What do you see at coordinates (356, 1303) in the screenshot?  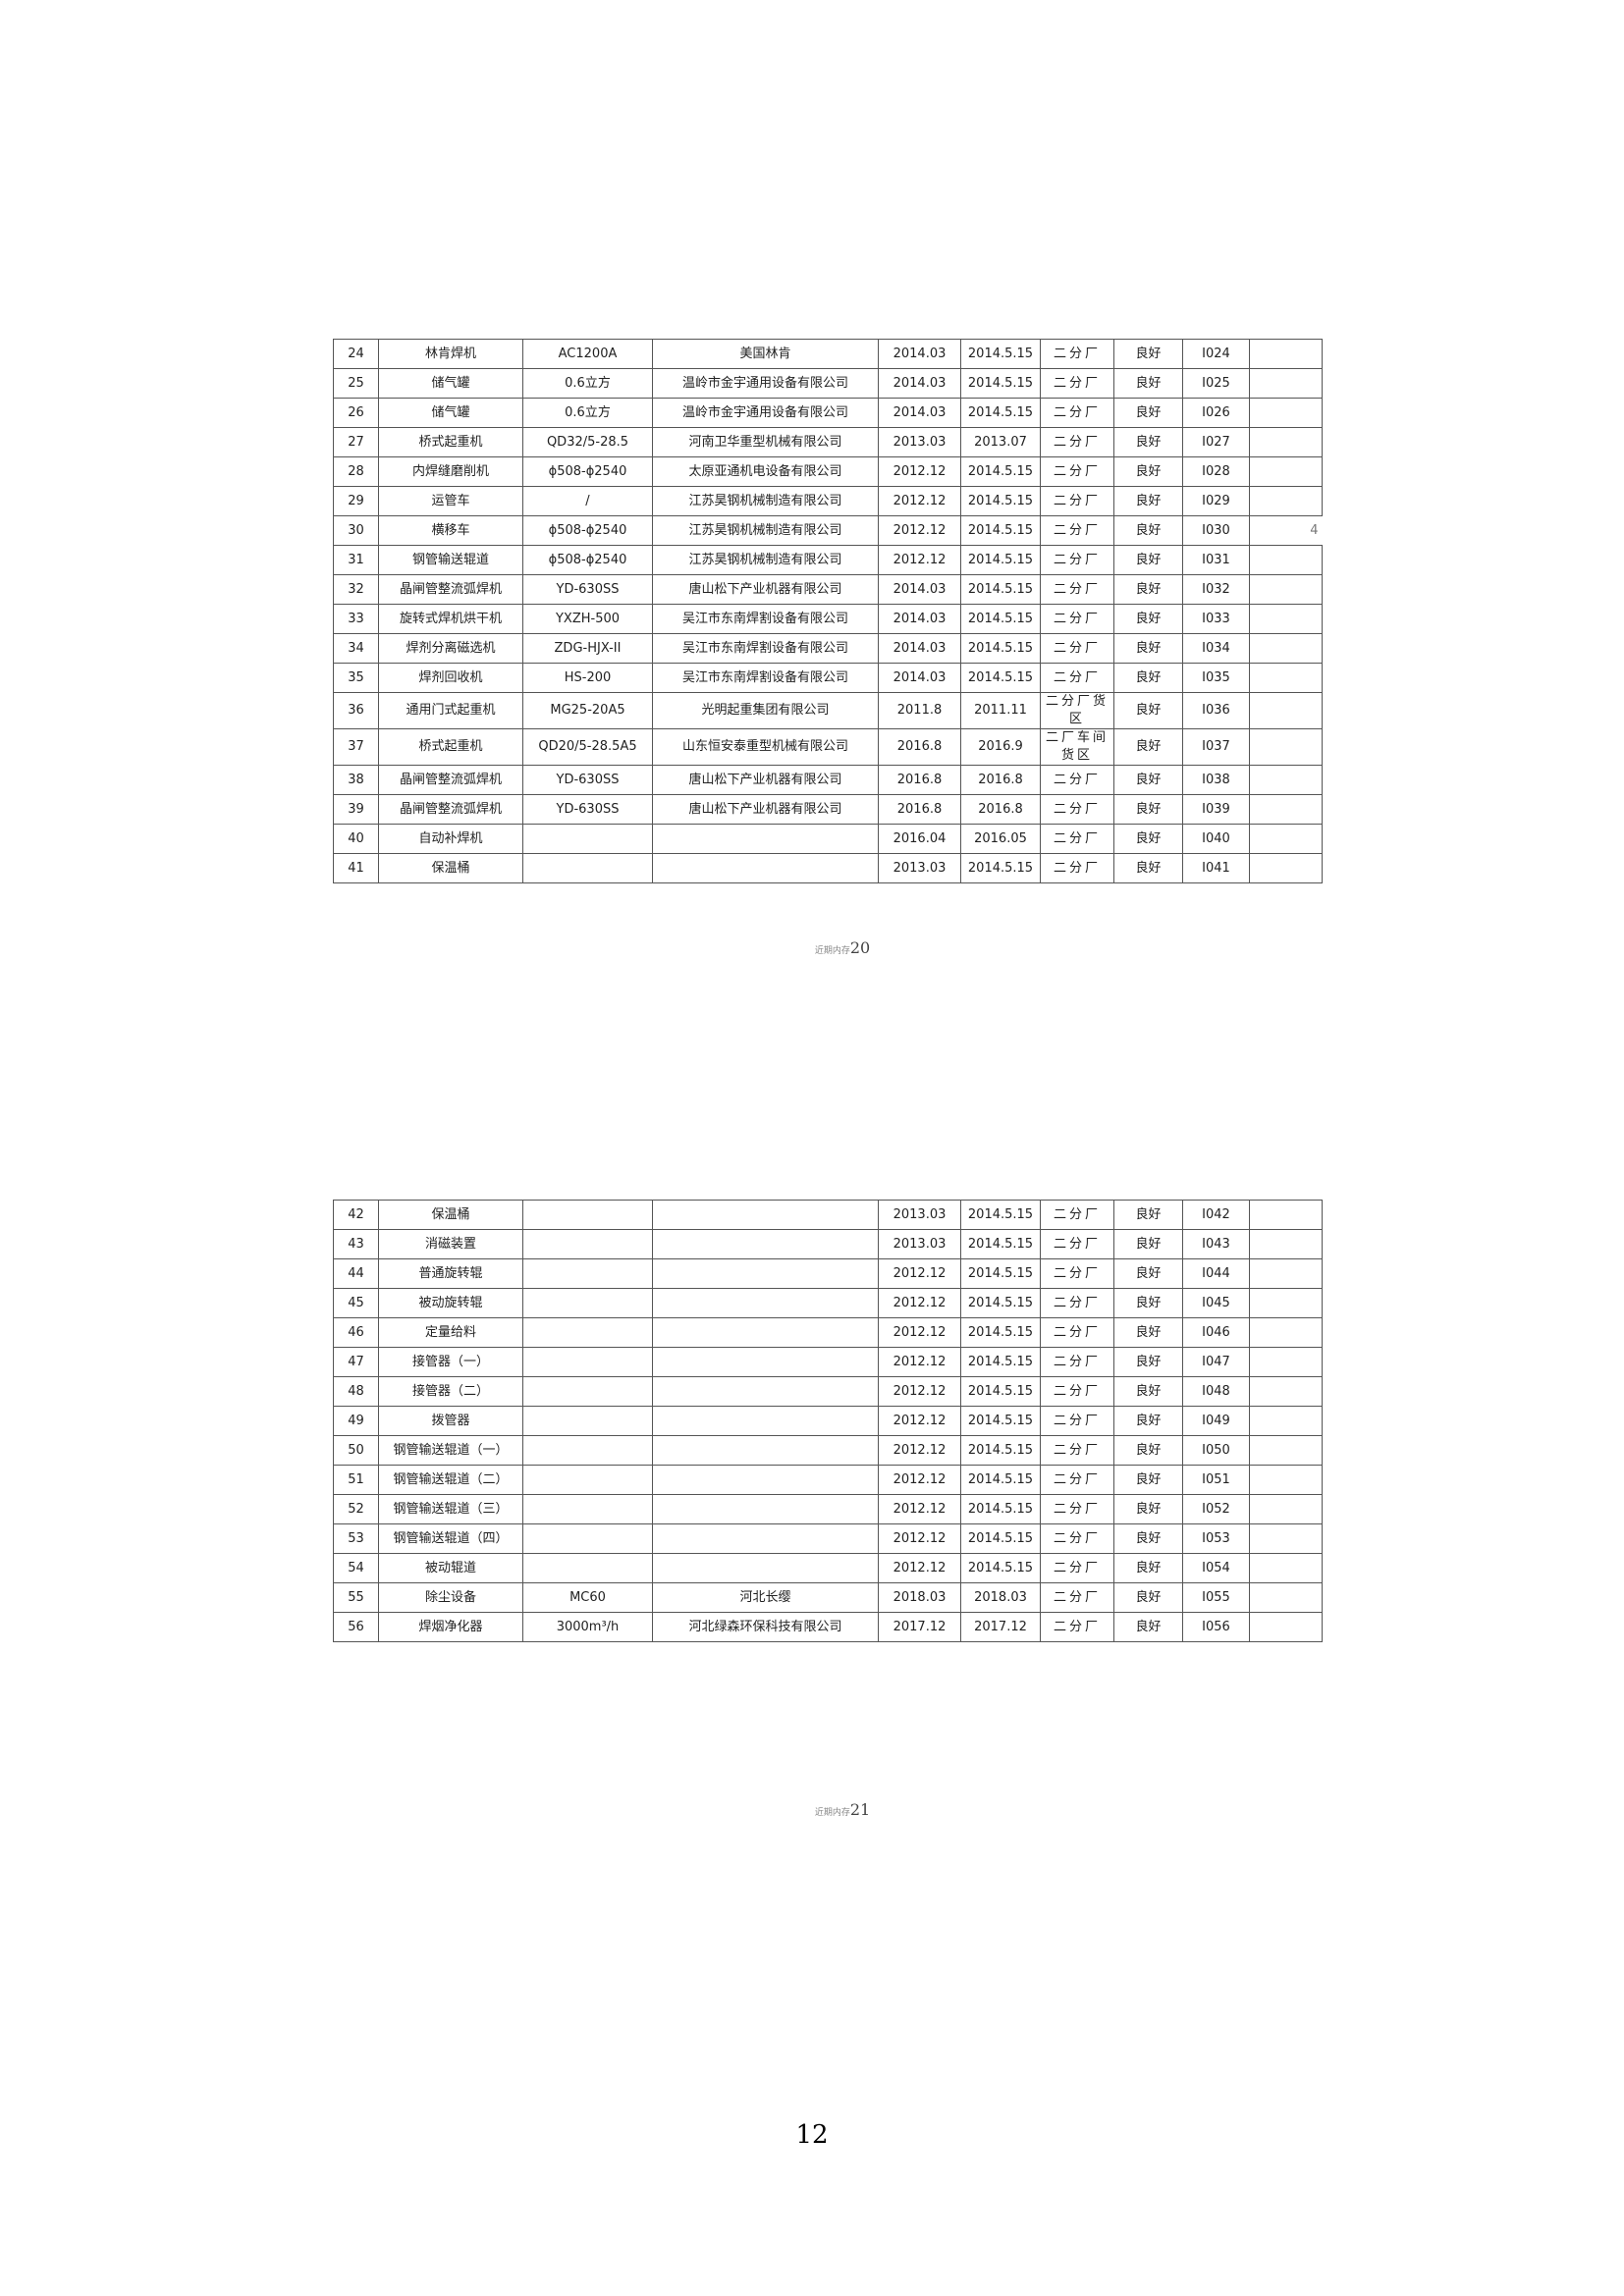 I see `table-cell: 45` at bounding box center [356, 1303].